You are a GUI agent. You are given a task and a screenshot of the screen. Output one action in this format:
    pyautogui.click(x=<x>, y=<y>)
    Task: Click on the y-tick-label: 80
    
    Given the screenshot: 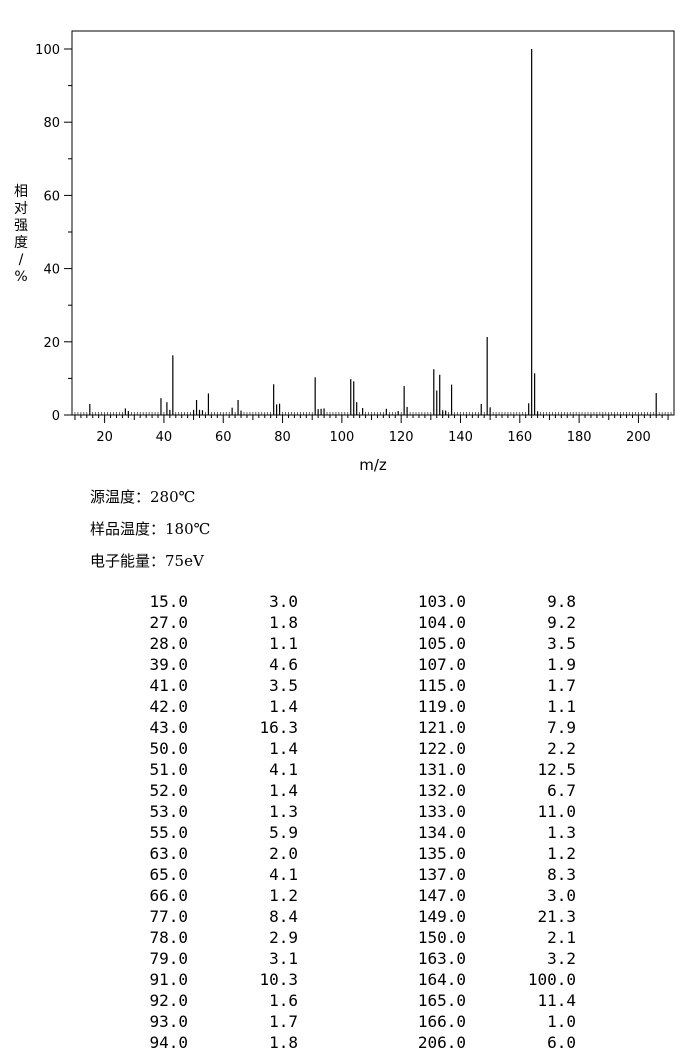 What is the action you would take?
    pyautogui.click(x=51, y=123)
    